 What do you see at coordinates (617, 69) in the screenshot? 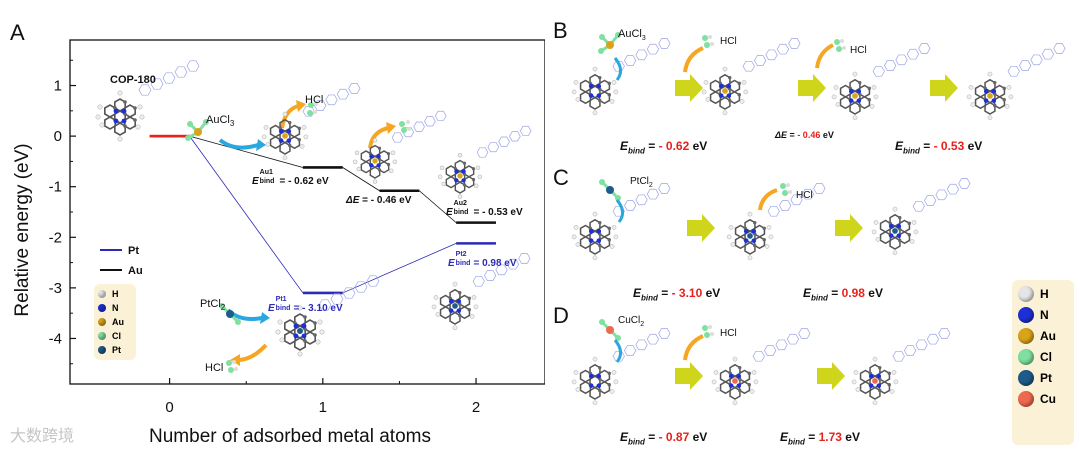
I see `b-adsorb-arrow` at bounding box center [617, 69].